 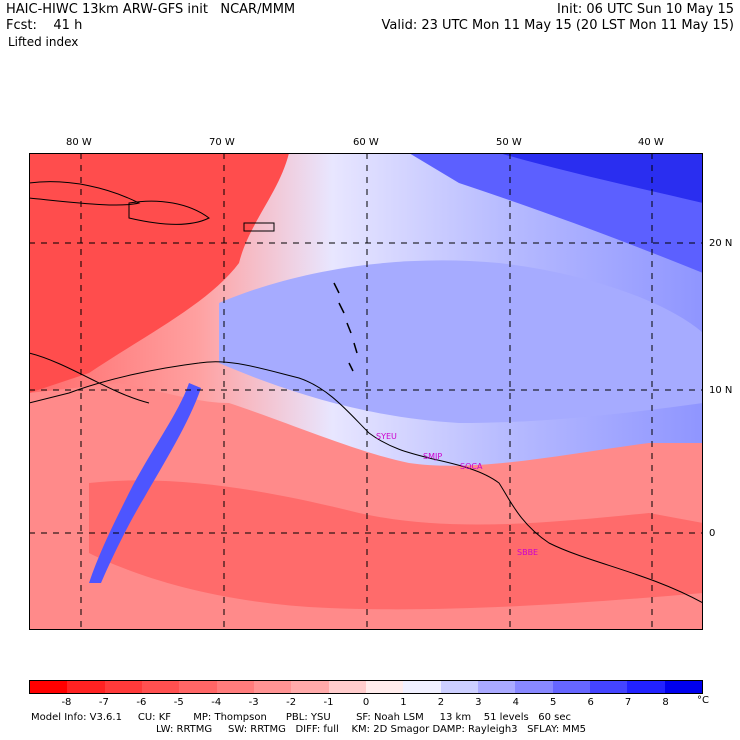 What do you see at coordinates (253, 702) in the screenshot?
I see `colorbar-tick-label: -3` at bounding box center [253, 702].